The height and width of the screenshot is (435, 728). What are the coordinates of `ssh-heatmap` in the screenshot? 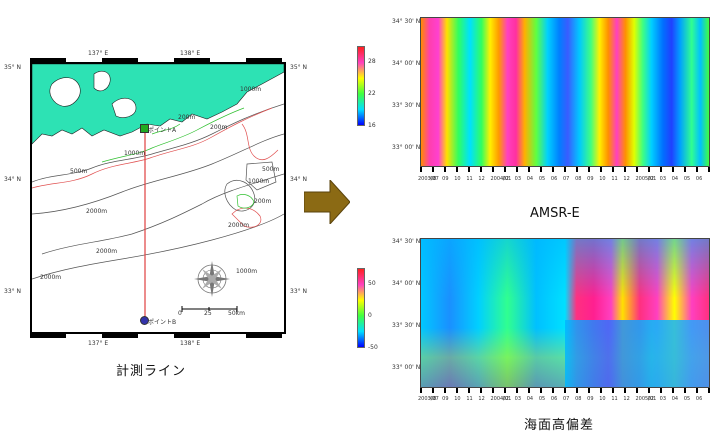 It's located at (565, 313).